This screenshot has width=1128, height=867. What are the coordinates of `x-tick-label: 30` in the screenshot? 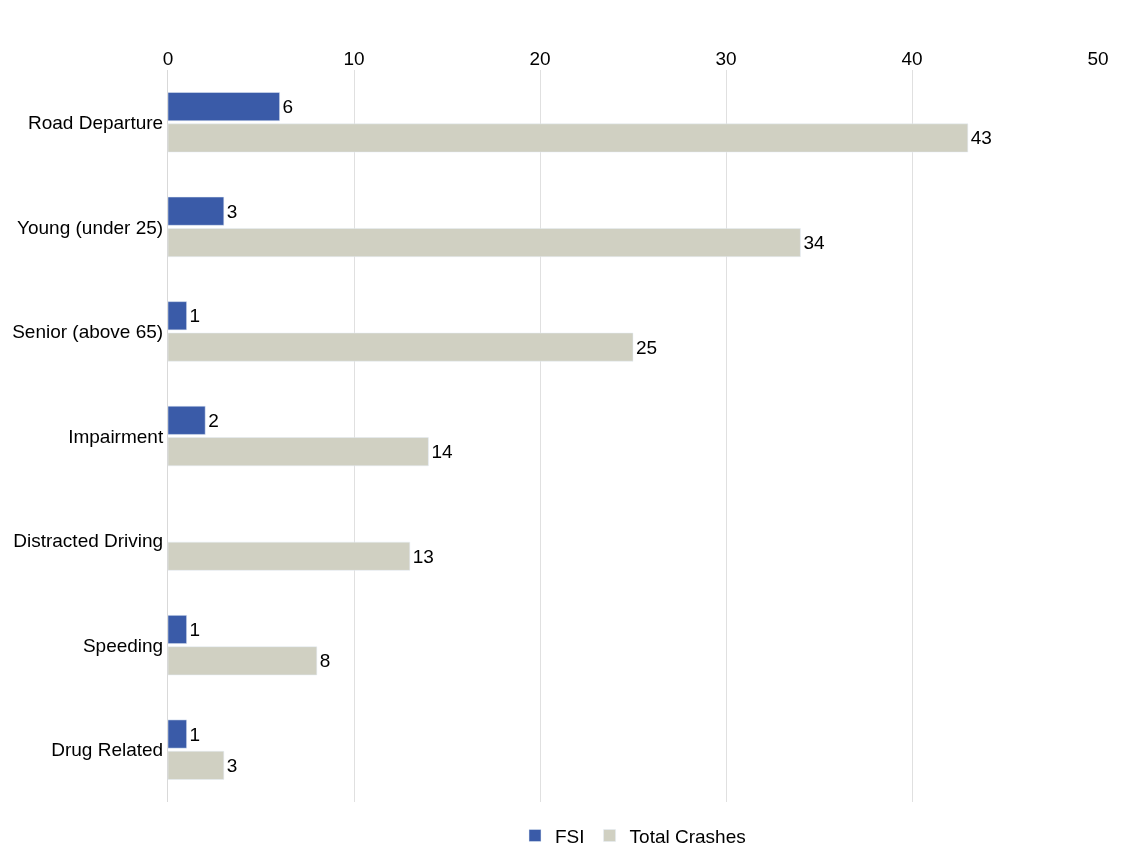 It's located at (726, 59).